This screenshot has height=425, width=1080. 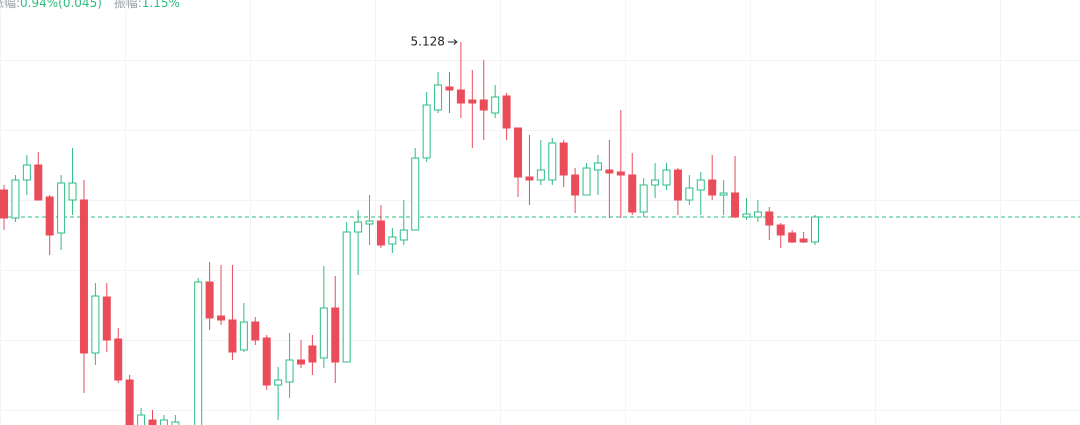 What do you see at coordinates (127, 5) in the screenshot?
I see `header-label: 振幅:` at bounding box center [127, 5].